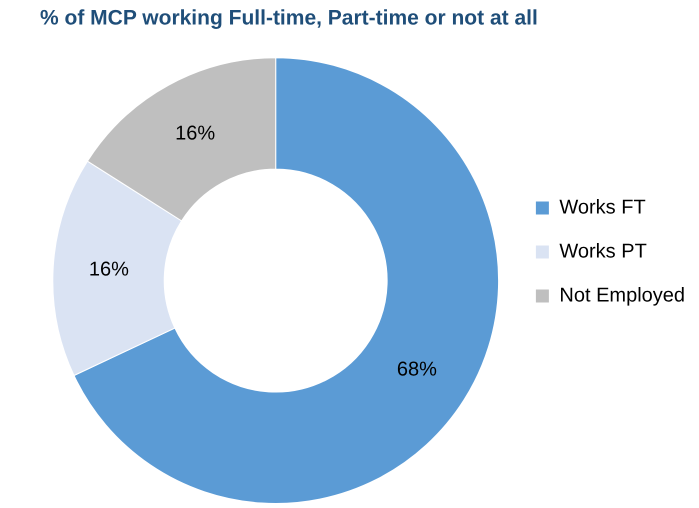 Image resolution: width=699 pixels, height=508 pixels. Describe the element at coordinates (417, 369) in the screenshot. I see `data-label: 68%` at that location.